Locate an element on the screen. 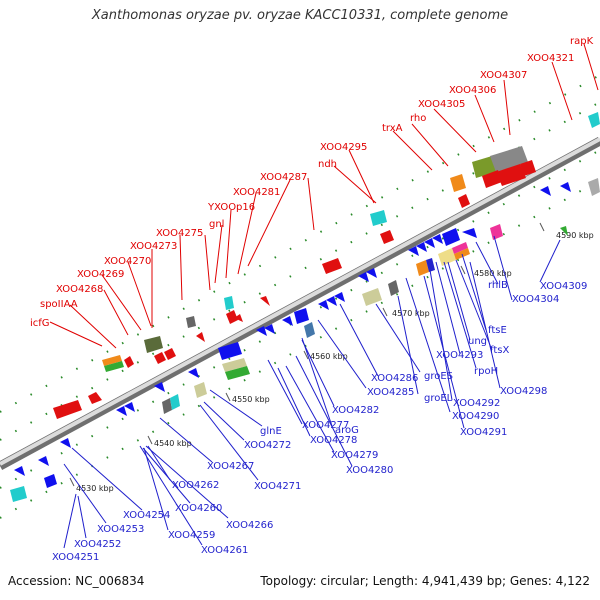 This screenshot has height=600, width=600. gene-label: XOO4309 is located at coordinates (563, 286).